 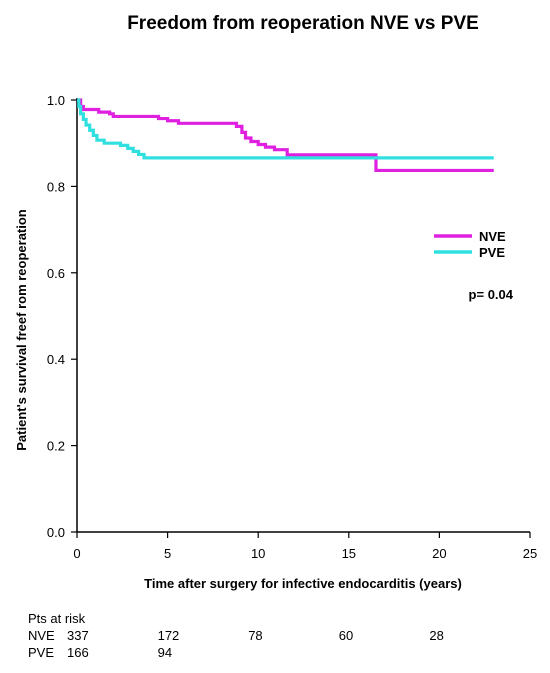 What do you see at coordinates (41, 635) in the screenshot?
I see `risk-row-label: NVE` at bounding box center [41, 635].